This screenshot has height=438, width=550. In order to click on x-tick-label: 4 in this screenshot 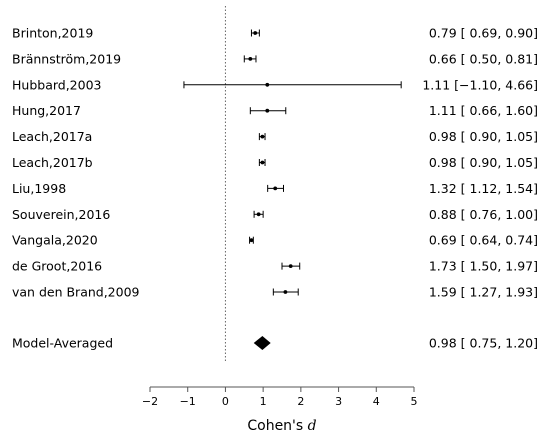, I will do `click(376, 401)`.